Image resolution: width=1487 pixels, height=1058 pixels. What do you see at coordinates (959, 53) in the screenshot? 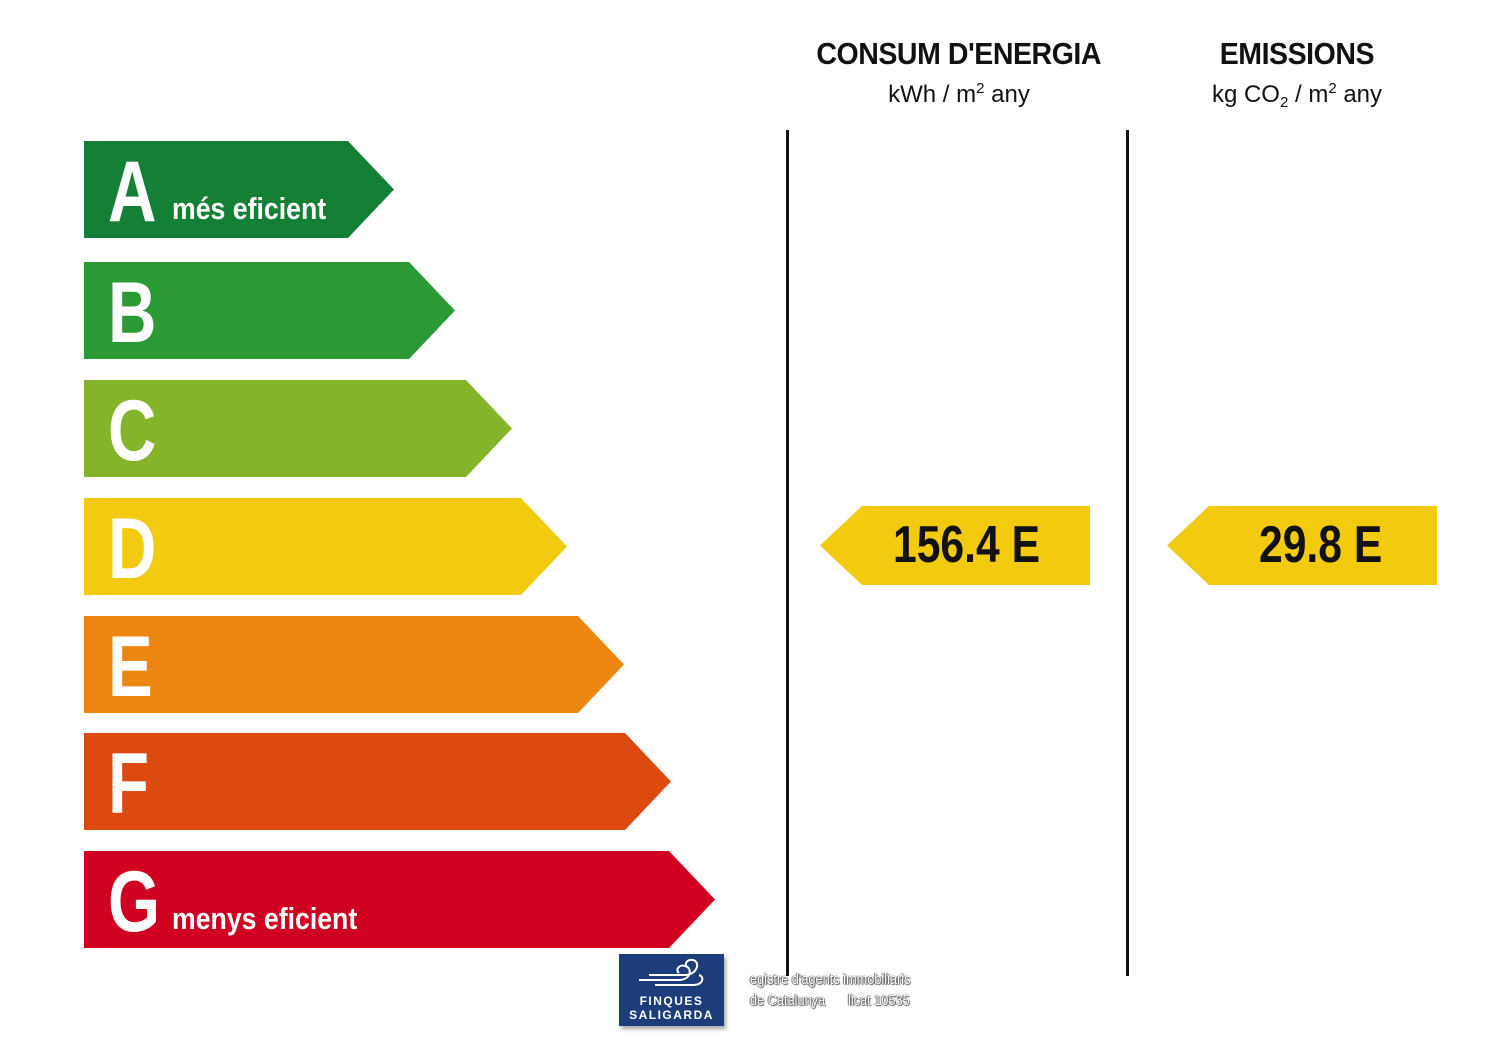
I see `energy-column-title: CONSUM D'ENERGIA` at bounding box center [959, 53].